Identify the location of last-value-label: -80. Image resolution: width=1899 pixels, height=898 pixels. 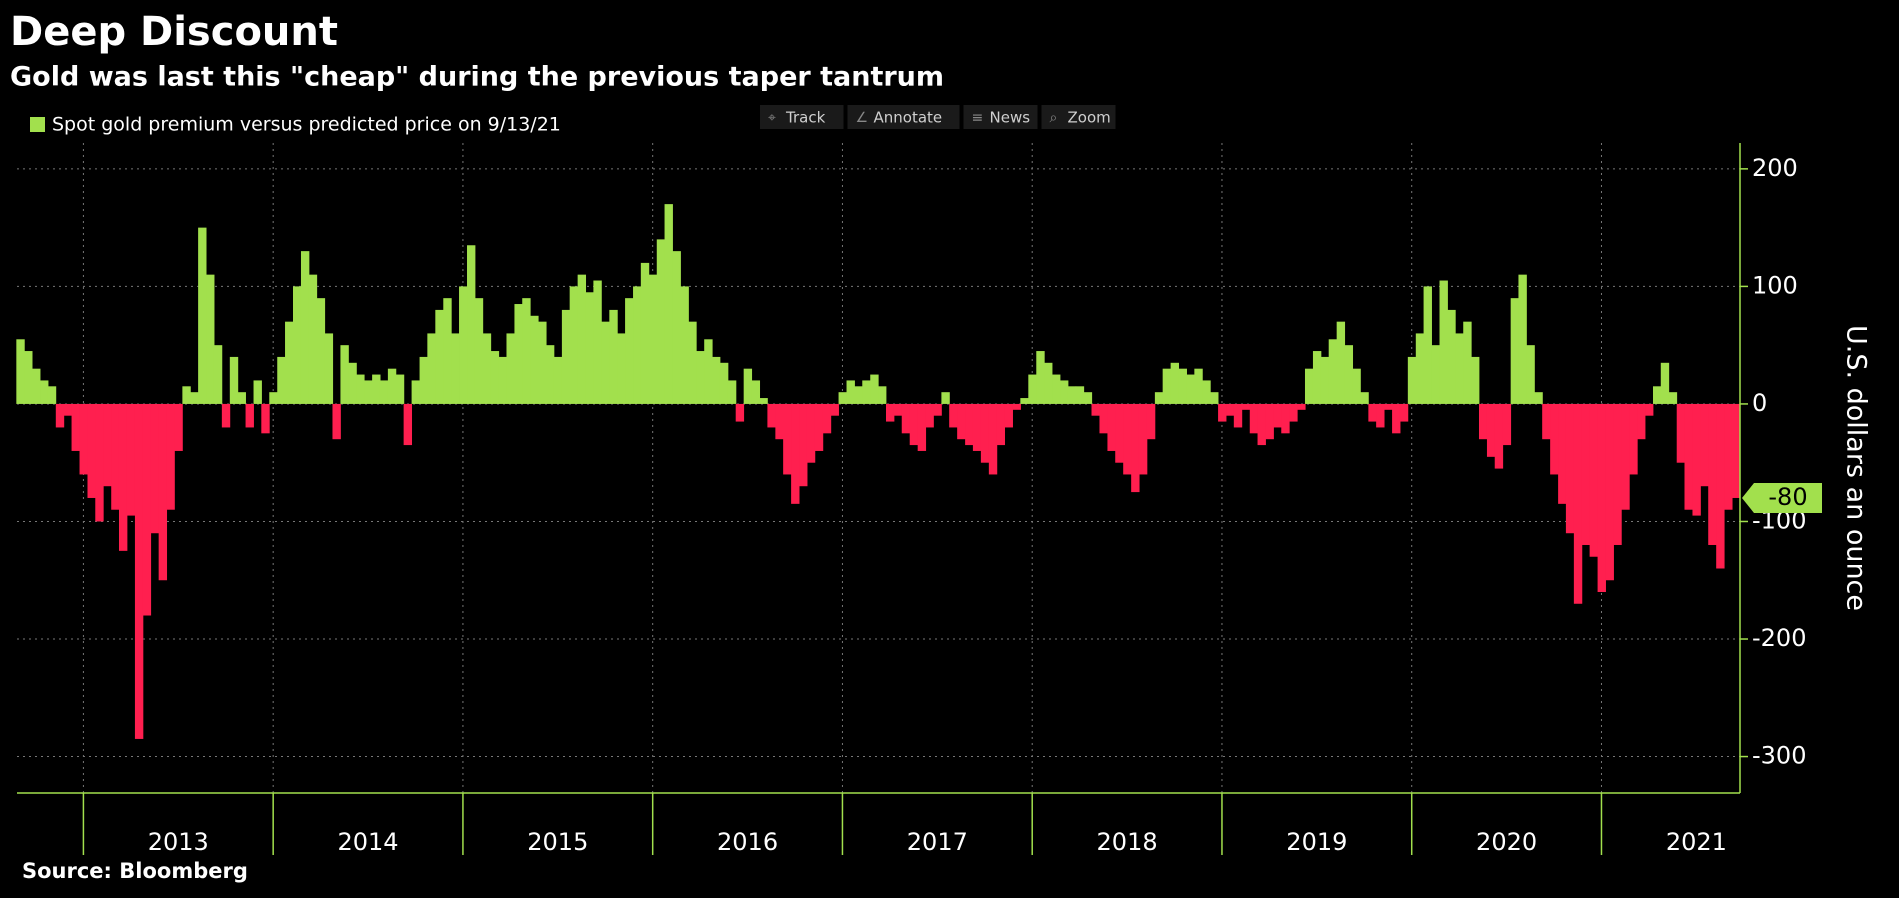
(1787, 497).